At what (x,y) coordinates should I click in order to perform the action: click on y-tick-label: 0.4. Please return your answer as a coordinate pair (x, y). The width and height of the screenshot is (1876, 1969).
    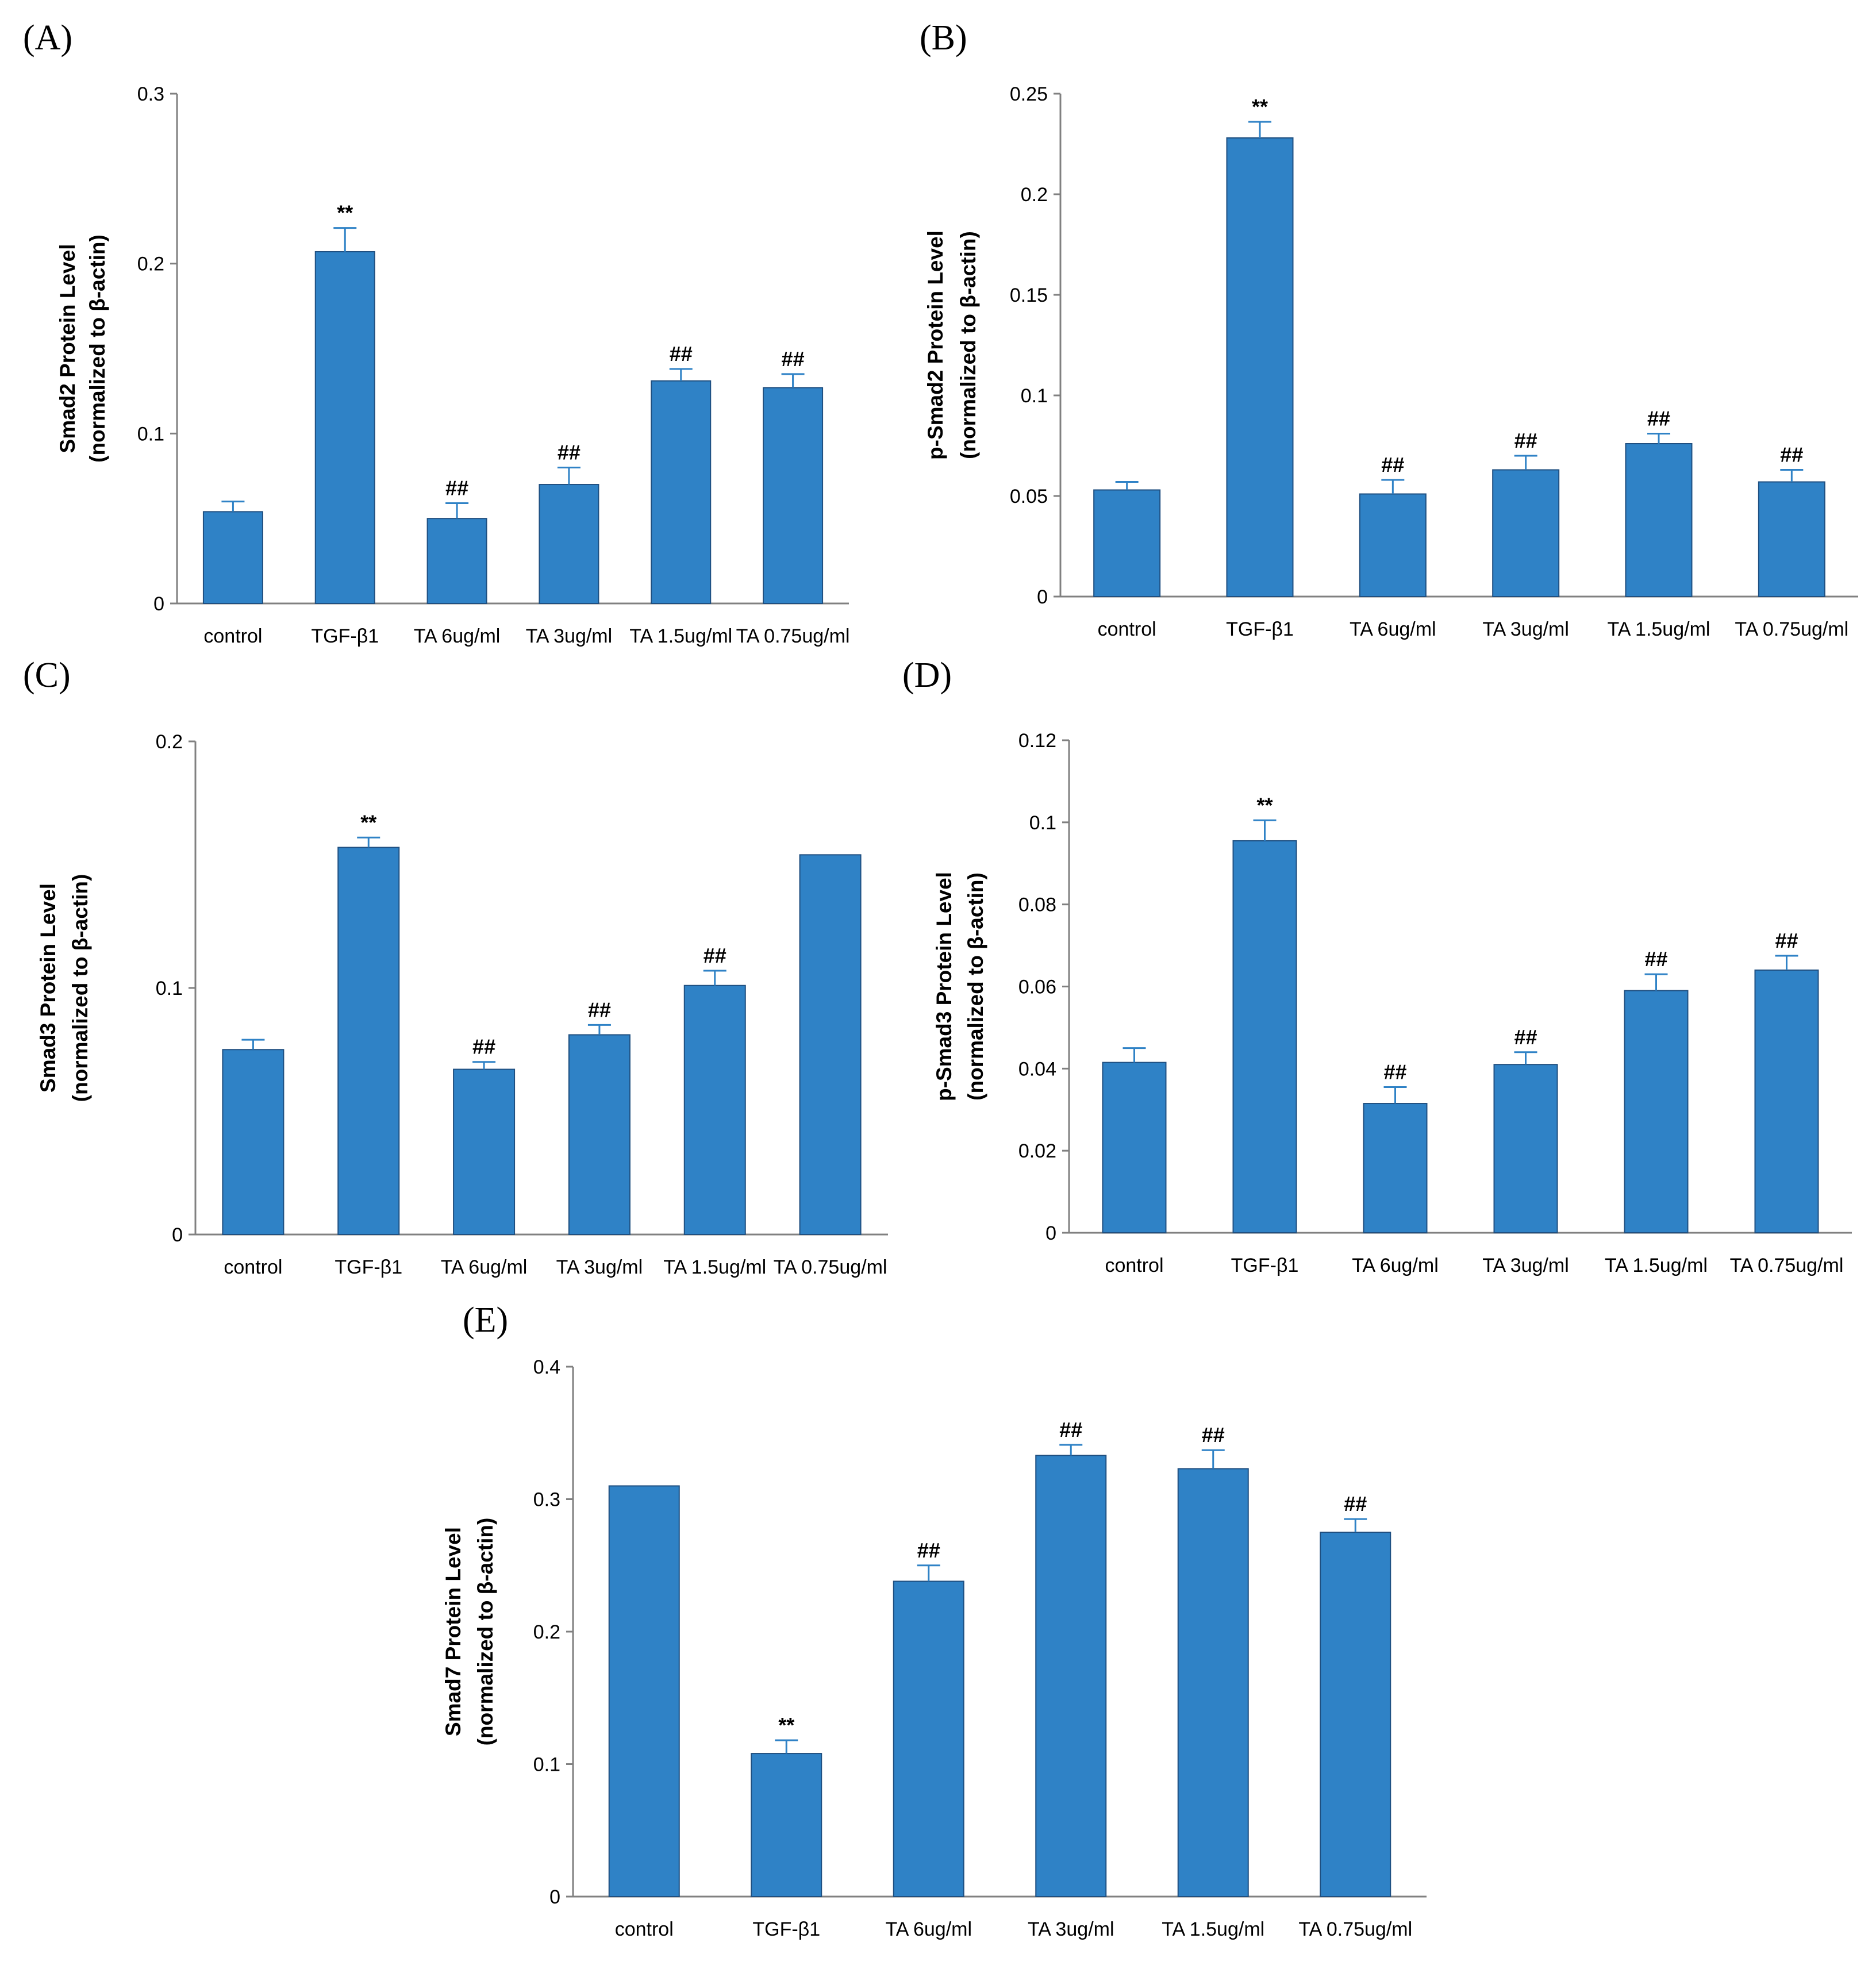
    Looking at the image, I should click on (546, 1367).